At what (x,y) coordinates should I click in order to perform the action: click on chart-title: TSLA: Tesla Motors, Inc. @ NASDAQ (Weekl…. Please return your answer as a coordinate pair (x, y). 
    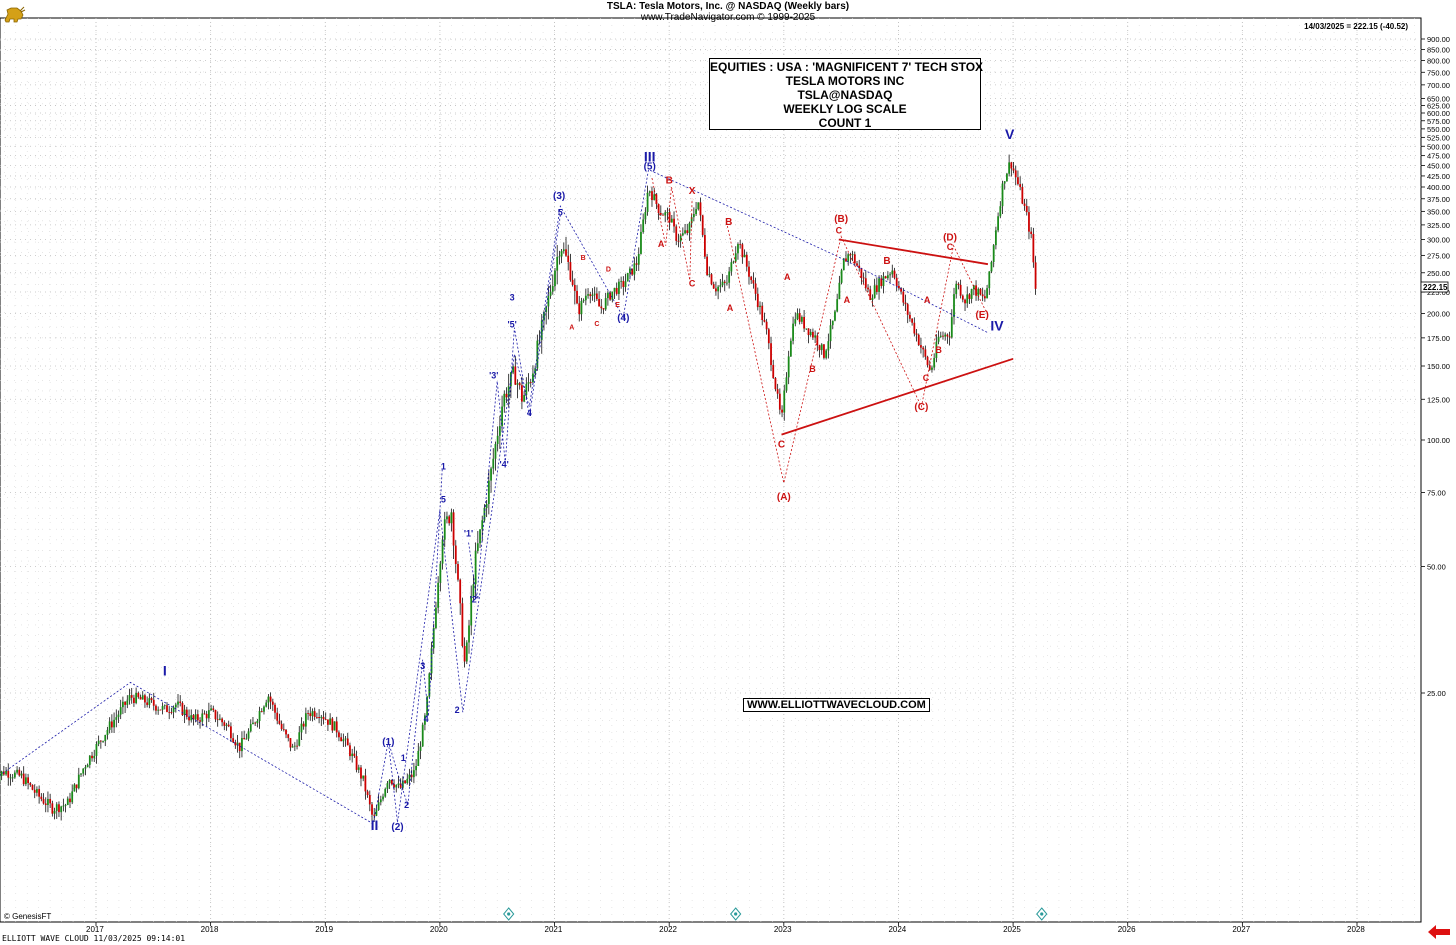
    Looking at the image, I should click on (728, 6).